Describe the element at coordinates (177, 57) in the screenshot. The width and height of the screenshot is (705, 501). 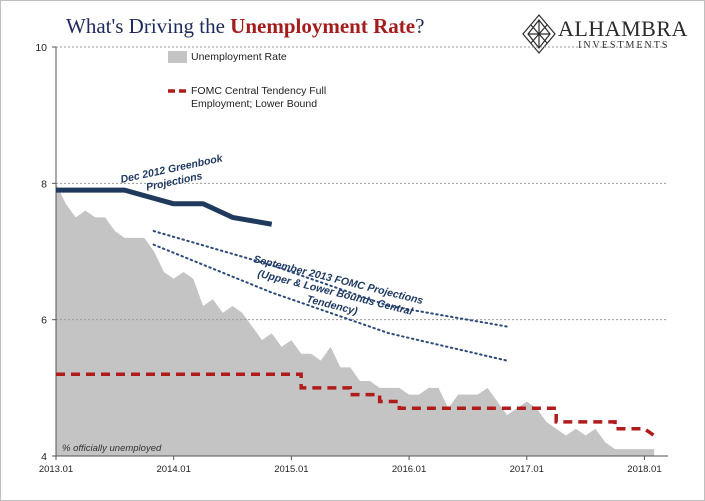
I see `legend-swatch-unemployment` at that location.